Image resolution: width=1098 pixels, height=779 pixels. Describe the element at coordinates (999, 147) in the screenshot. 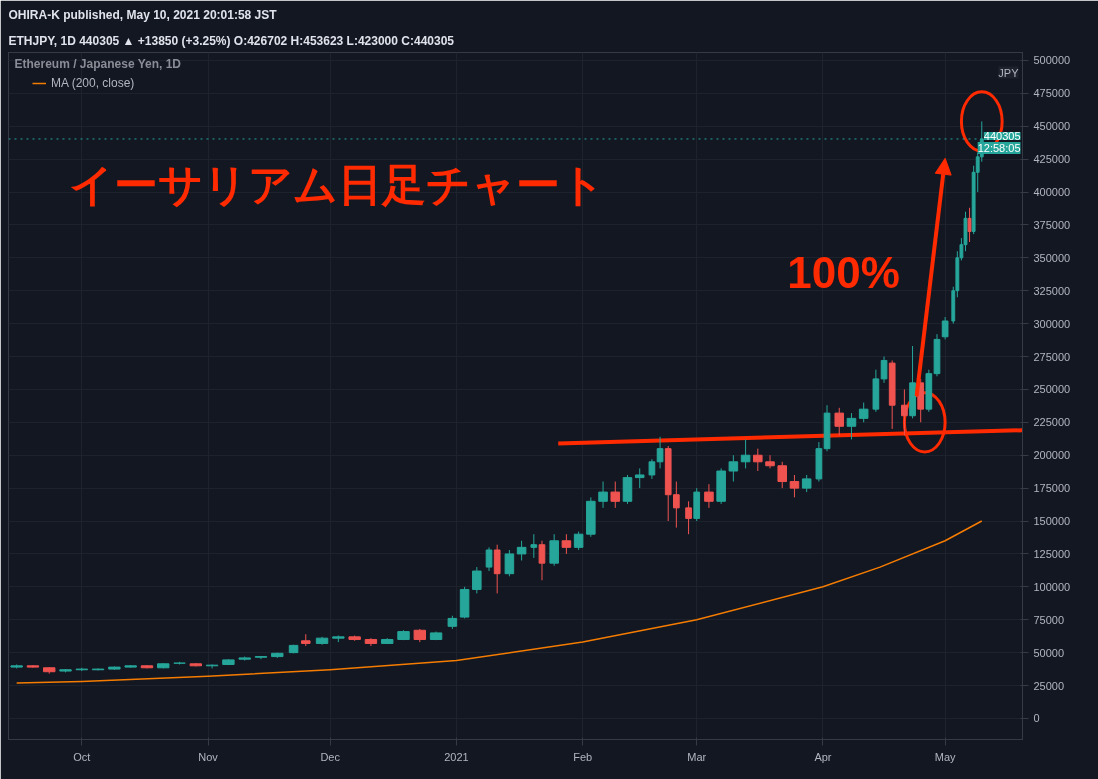

I see `annotation: 12:58:05` at that location.